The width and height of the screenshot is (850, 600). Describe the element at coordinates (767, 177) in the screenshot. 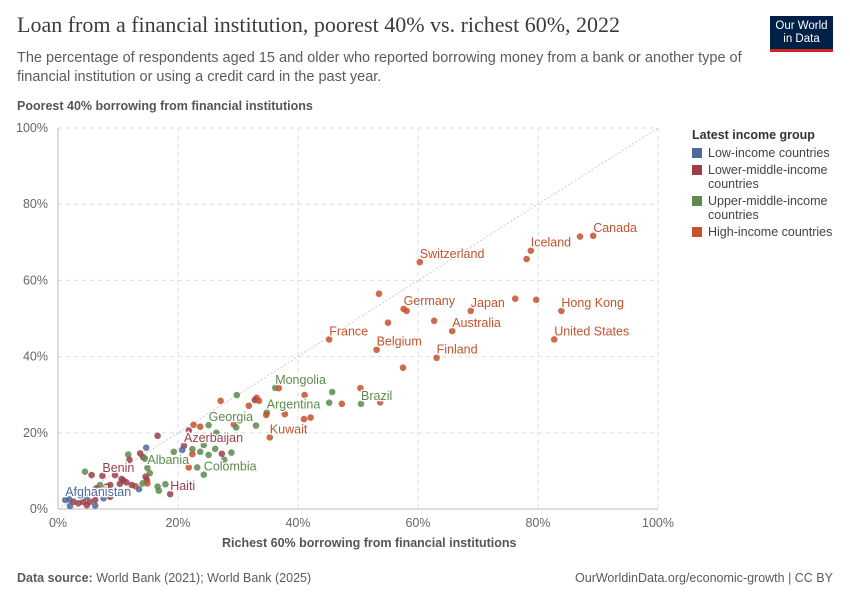

I see `legend-item-lower-middle: Lower-middle-income countries` at that location.